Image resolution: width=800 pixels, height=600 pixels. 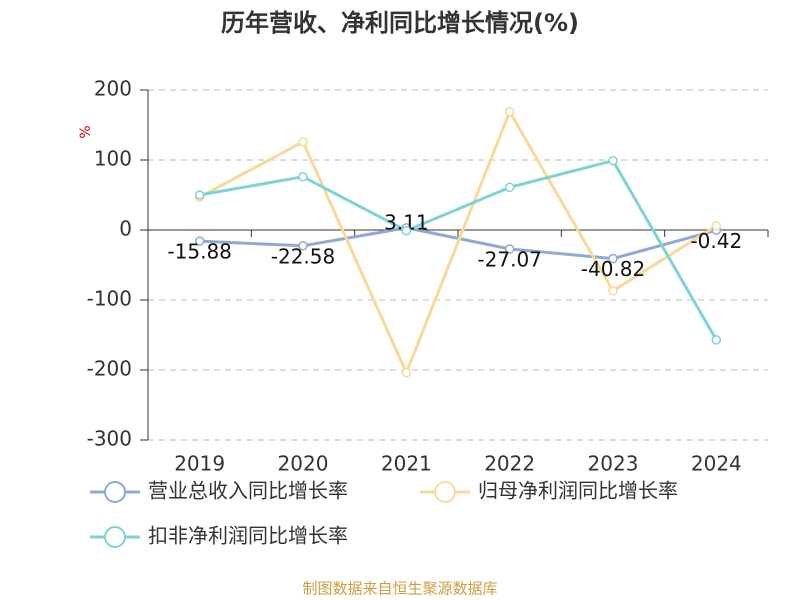 I want to click on y-tick-label: -300, so click(x=109, y=439).